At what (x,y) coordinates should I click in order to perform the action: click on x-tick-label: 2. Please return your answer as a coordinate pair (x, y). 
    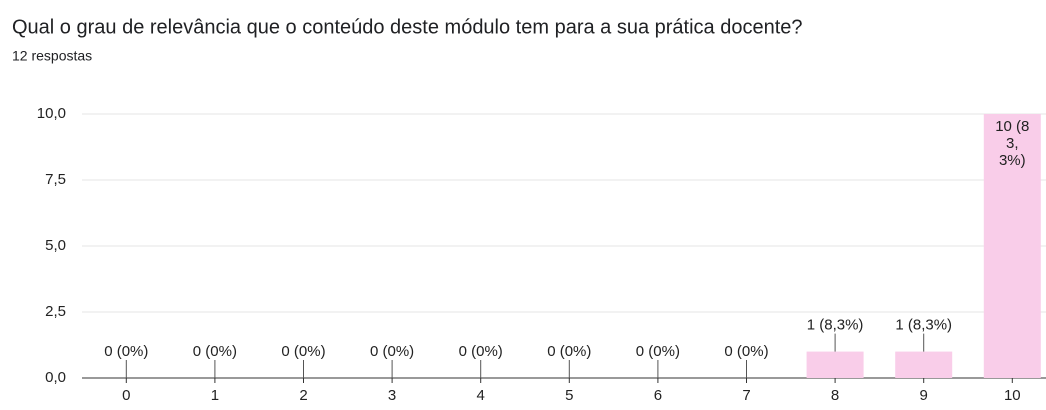
    Looking at the image, I should click on (303, 395).